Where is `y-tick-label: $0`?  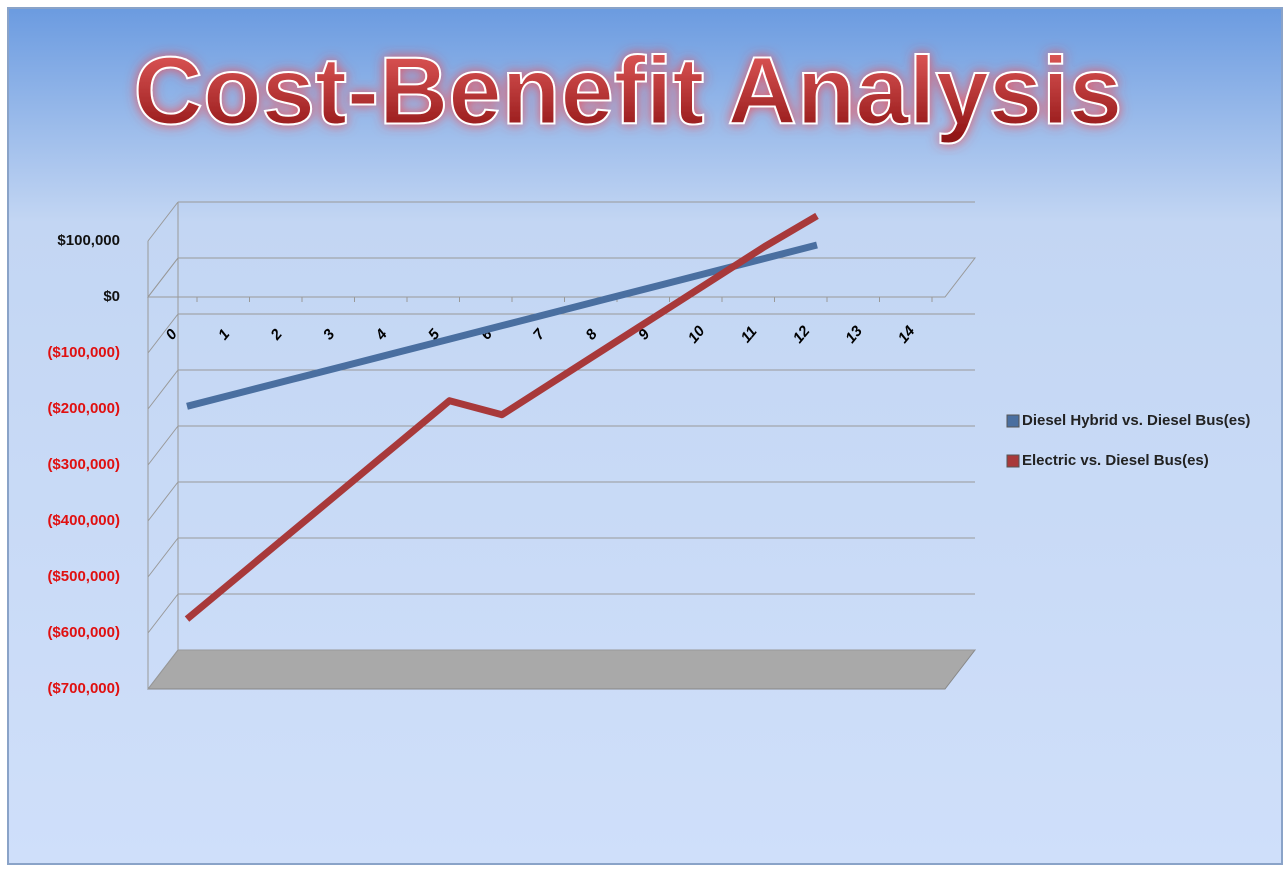
y-tick-label: $0 is located at coordinates (111, 296).